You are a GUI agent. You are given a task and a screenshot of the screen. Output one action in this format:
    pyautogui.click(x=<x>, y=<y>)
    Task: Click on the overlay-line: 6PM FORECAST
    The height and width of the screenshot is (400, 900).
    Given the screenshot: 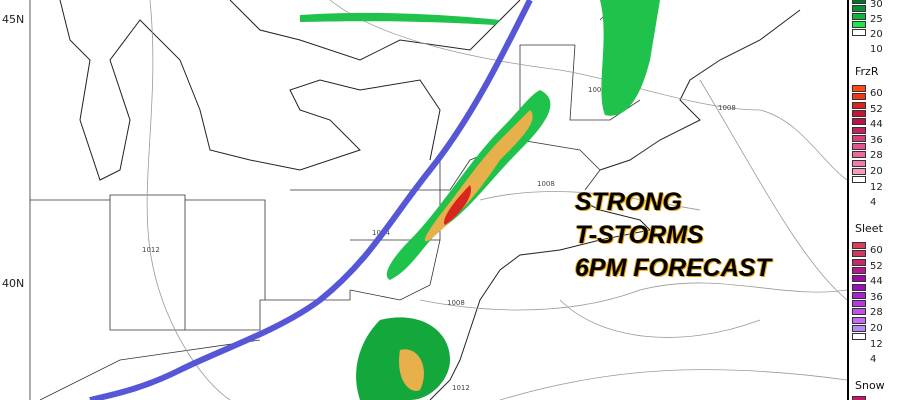 What is the action you would take?
    pyautogui.click(x=673, y=268)
    